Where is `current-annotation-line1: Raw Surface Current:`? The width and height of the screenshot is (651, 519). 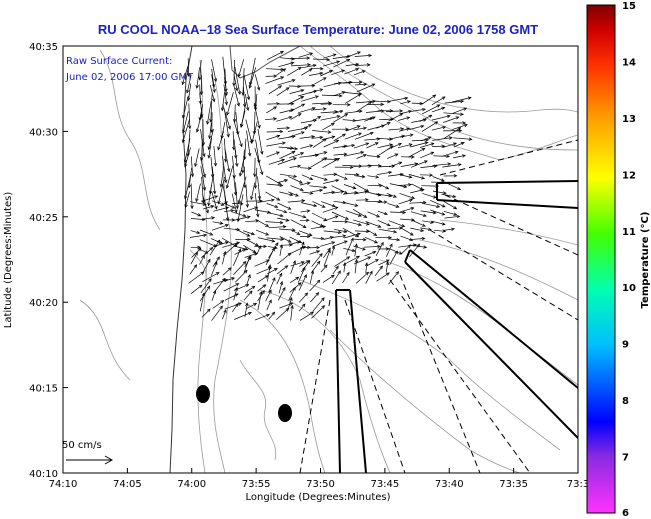
current-annotation-line1: Raw Surface Current: is located at coordinates (119, 61).